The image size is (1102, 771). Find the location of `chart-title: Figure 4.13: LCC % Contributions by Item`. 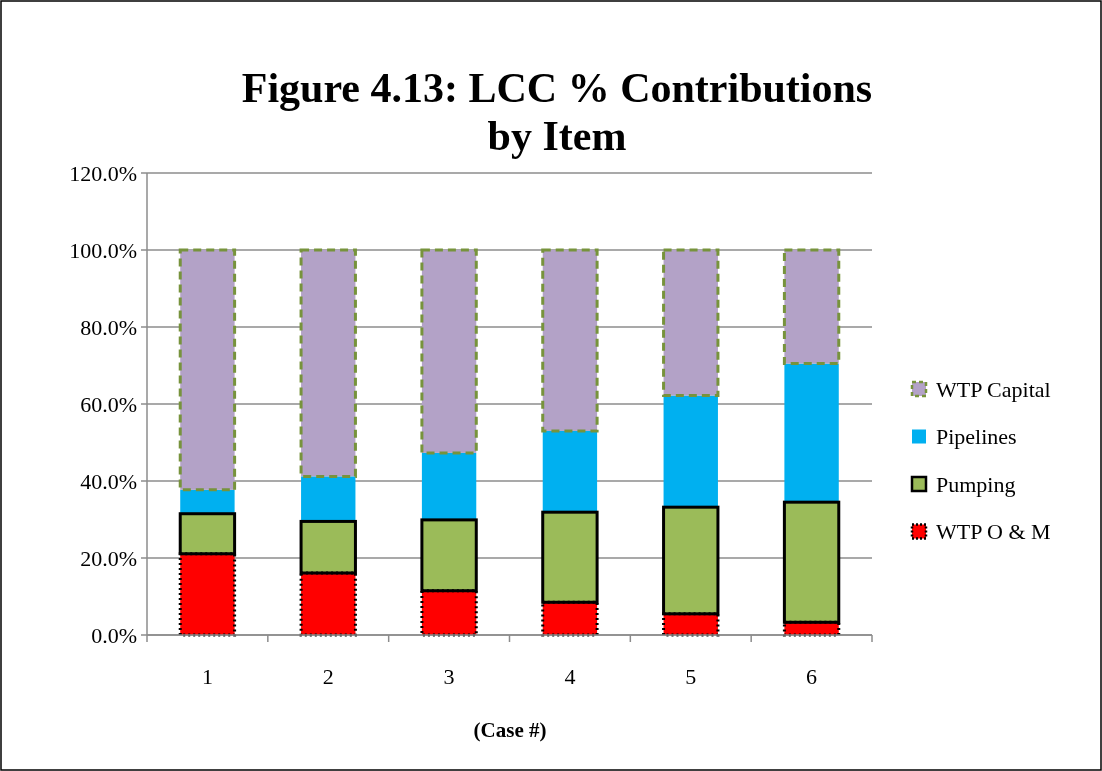

chart-title: Figure 4.13: LCC % Contributions by Item is located at coordinates (557, 112).